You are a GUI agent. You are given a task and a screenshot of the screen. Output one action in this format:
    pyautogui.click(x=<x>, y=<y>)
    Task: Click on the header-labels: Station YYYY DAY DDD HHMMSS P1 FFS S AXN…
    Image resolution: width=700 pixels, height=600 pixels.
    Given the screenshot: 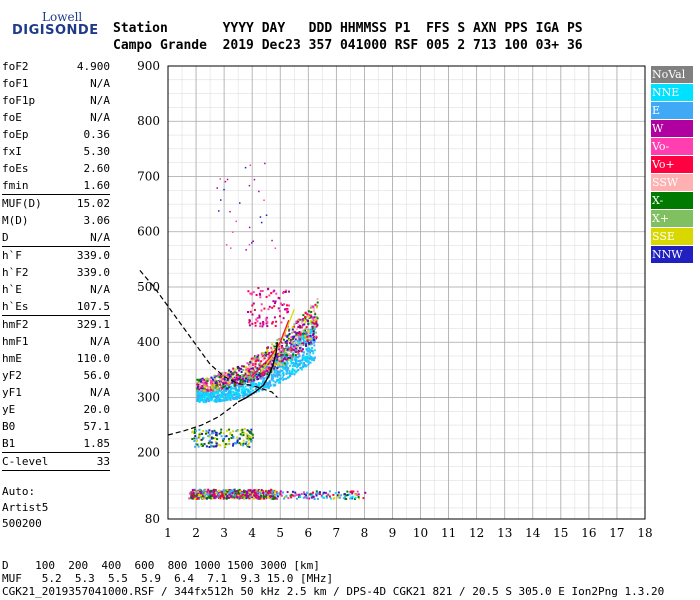 What is the action you would take?
    pyautogui.click(x=348, y=28)
    